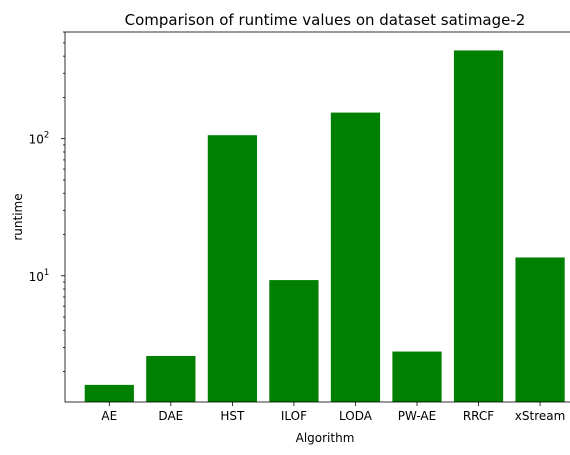 This screenshot has width=570, height=455. I want to click on bar-pw-ae, so click(417, 376).